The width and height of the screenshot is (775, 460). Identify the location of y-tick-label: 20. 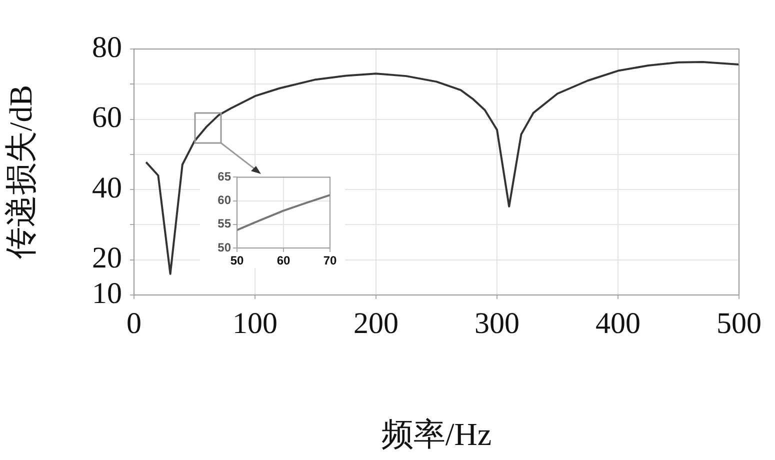
(107, 258).